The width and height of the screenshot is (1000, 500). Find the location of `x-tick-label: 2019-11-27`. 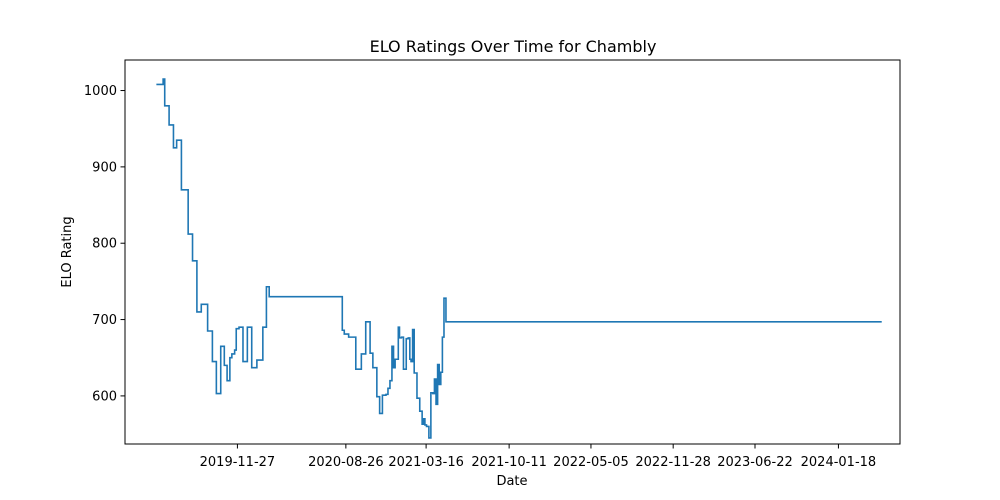

x-tick-label: 2019-11-27 is located at coordinates (238, 462).